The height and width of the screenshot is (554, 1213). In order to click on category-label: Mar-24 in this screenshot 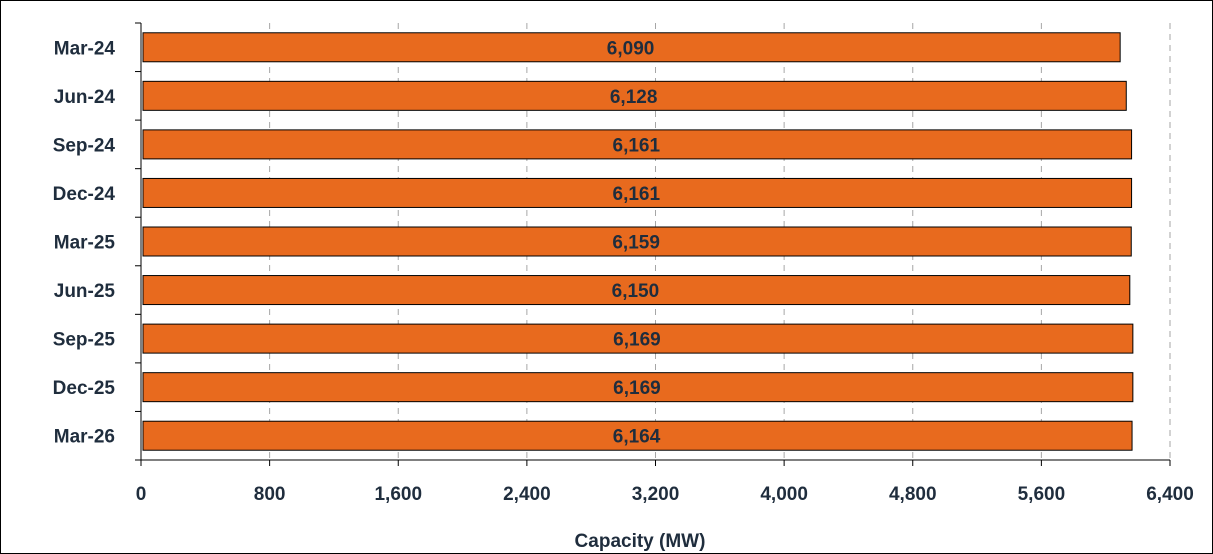, I will do `click(85, 48)`.